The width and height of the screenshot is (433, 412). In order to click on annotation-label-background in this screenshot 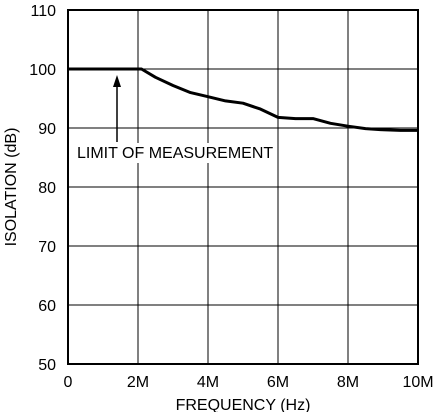, I will do `click(173, 153)`.